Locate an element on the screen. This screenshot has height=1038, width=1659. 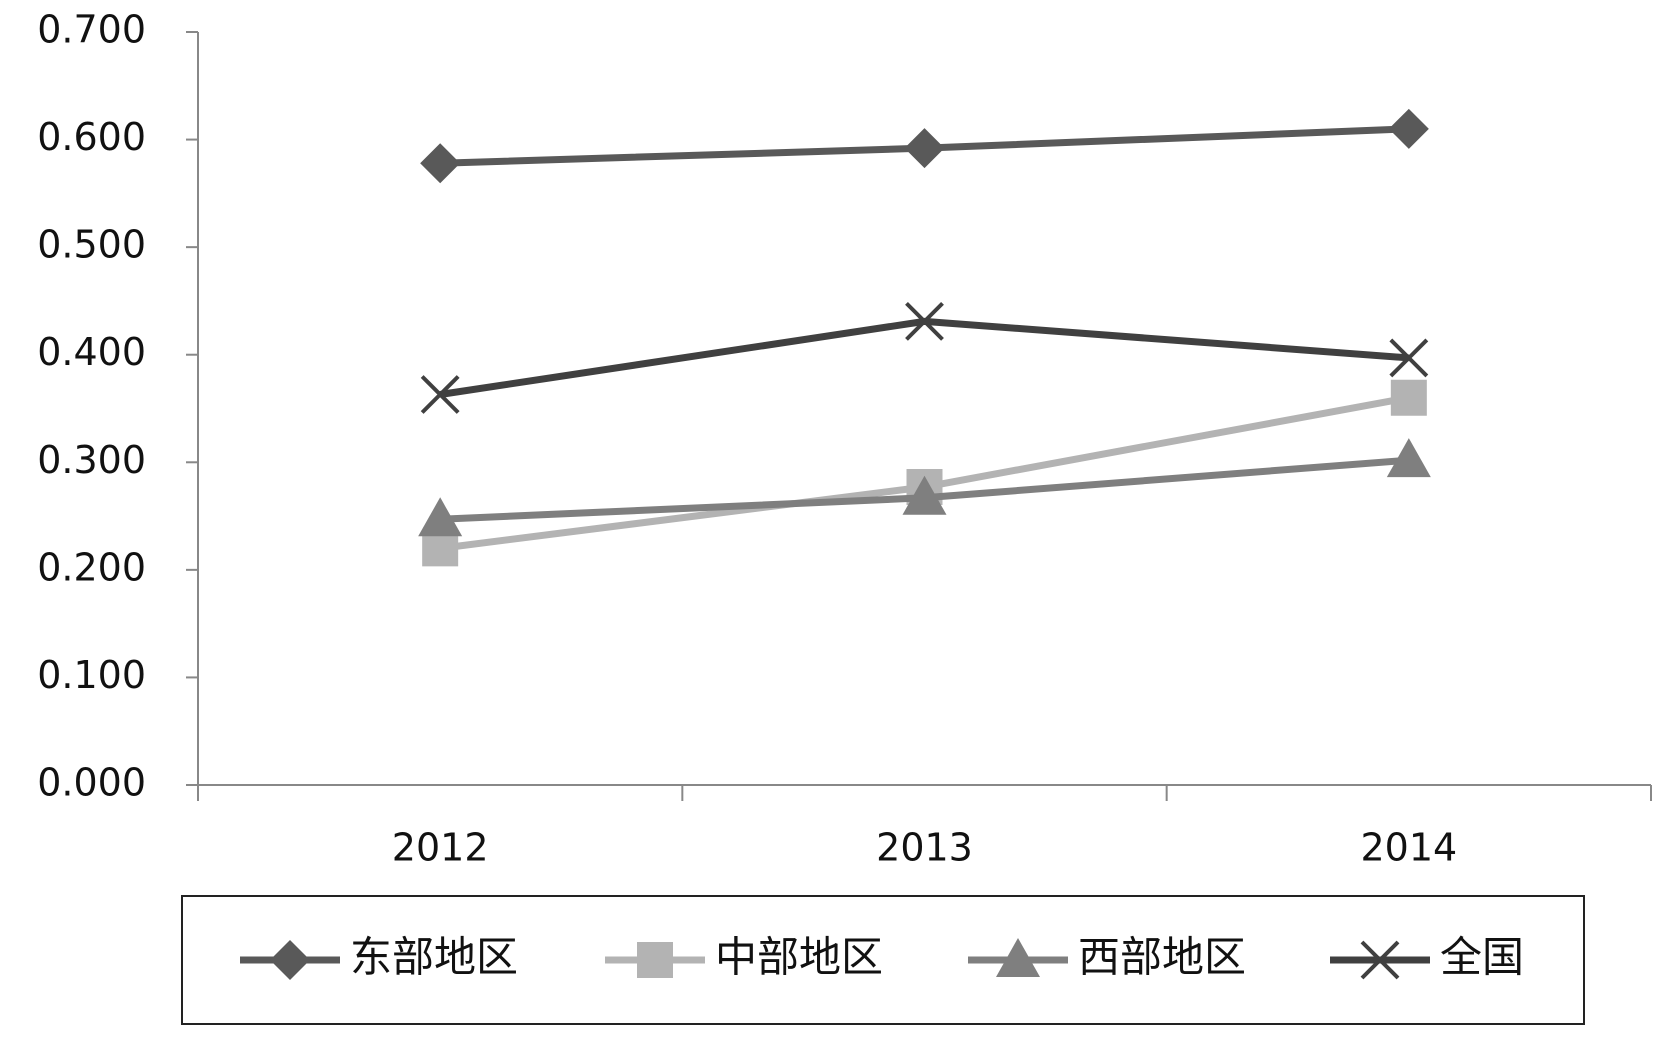
legend-label: 西部地区 is located at coordinates (1162, 957).